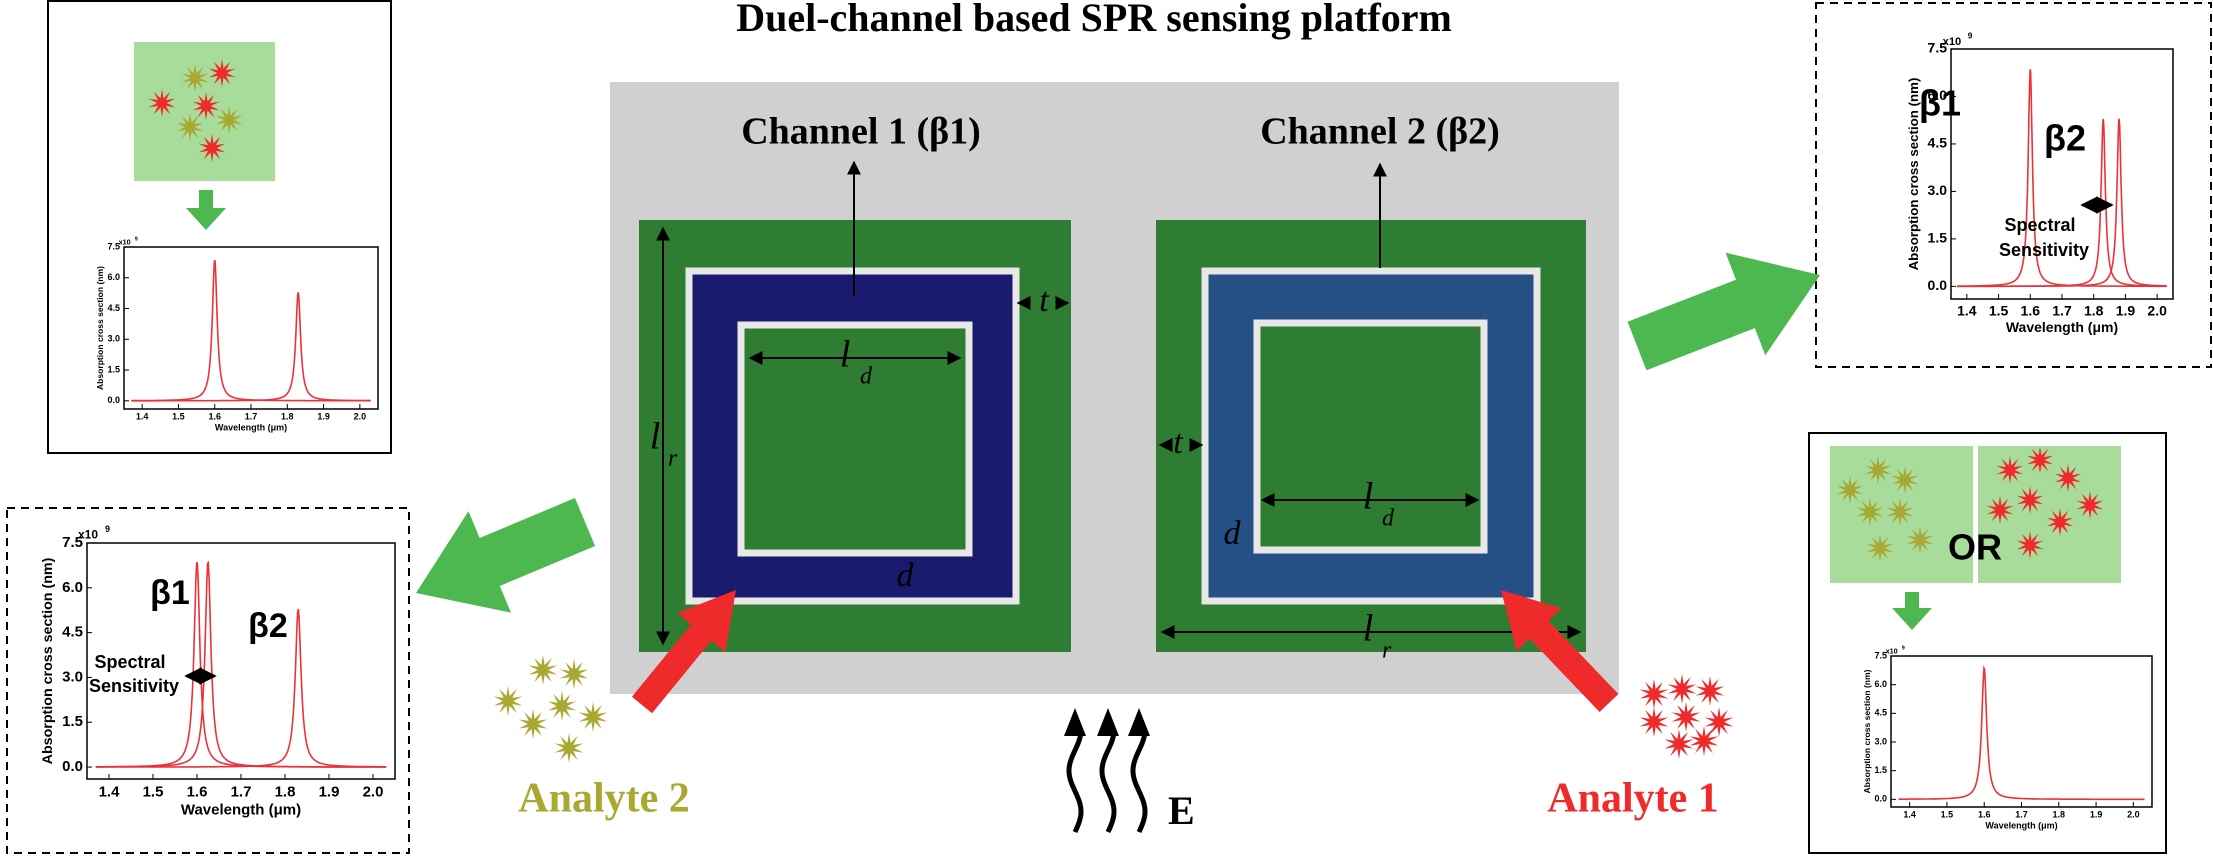 The width and height of the screenshot is (2213, 856). Describe the element at coordinates (268, 626) in the screenshot. I see `peak-label: β2` at that location.